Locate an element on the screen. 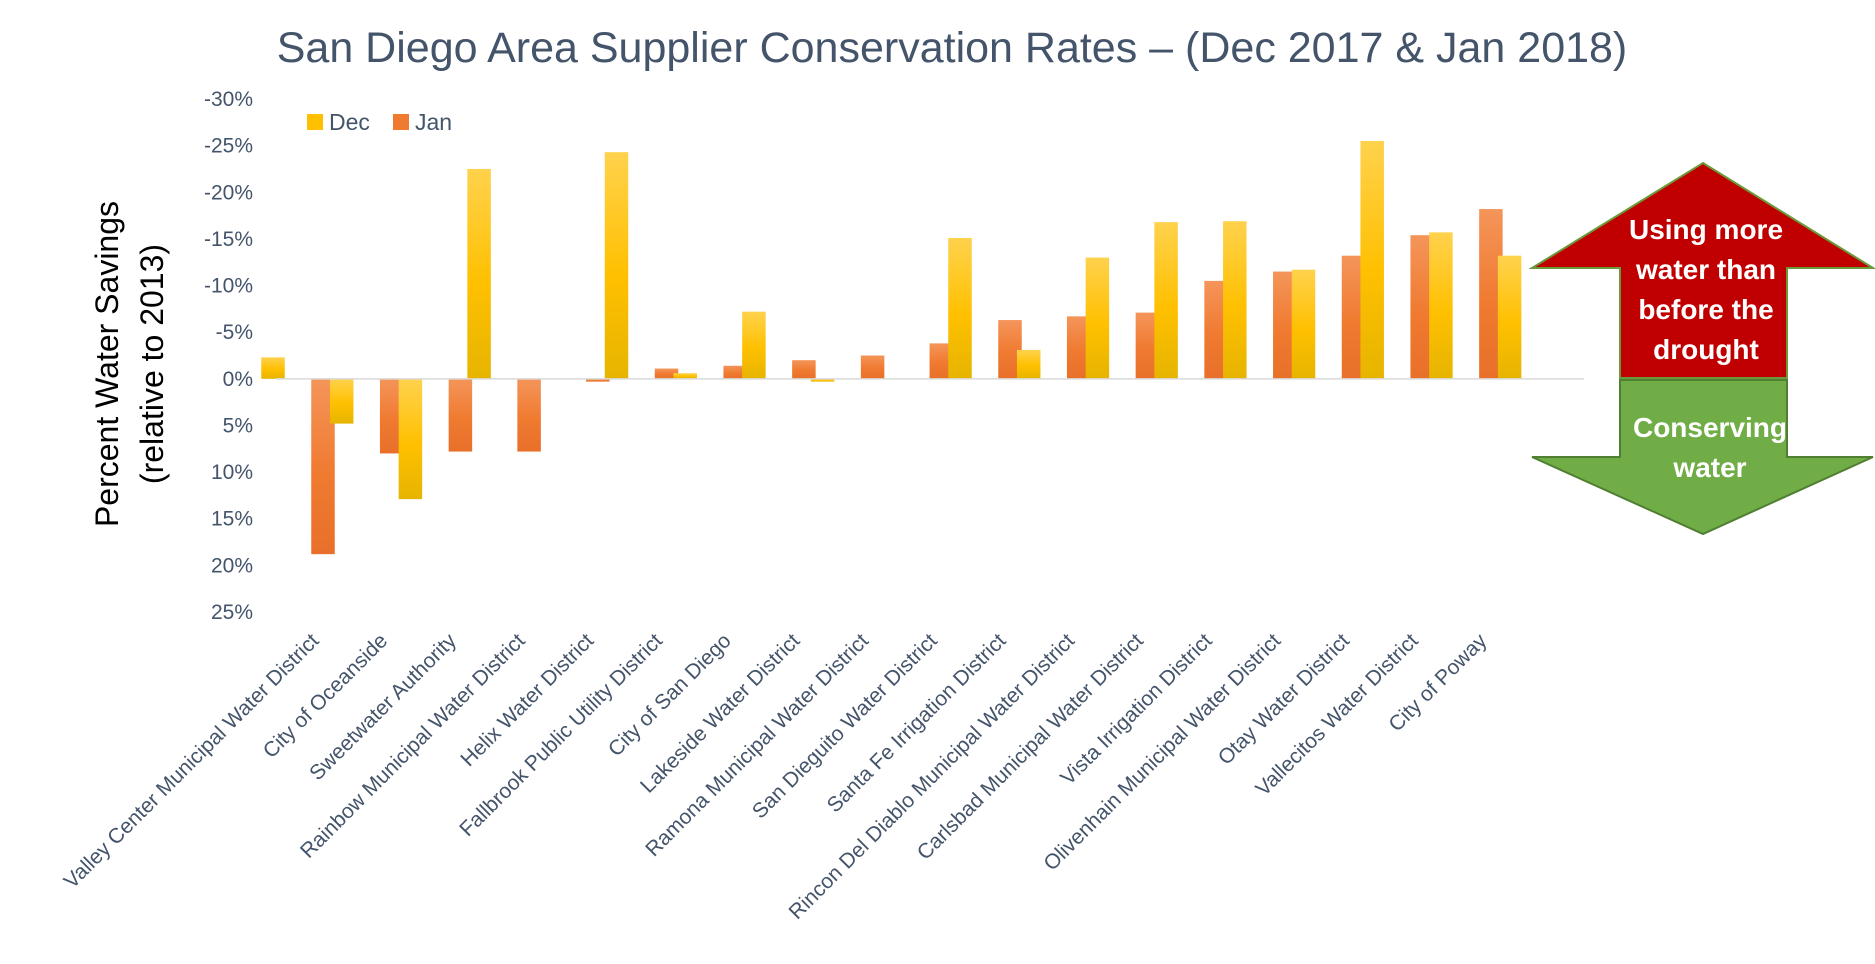 This screenshot has height=964, width=1875. x-tick-label: City of Oceanside is located at coordinates (325, 695).